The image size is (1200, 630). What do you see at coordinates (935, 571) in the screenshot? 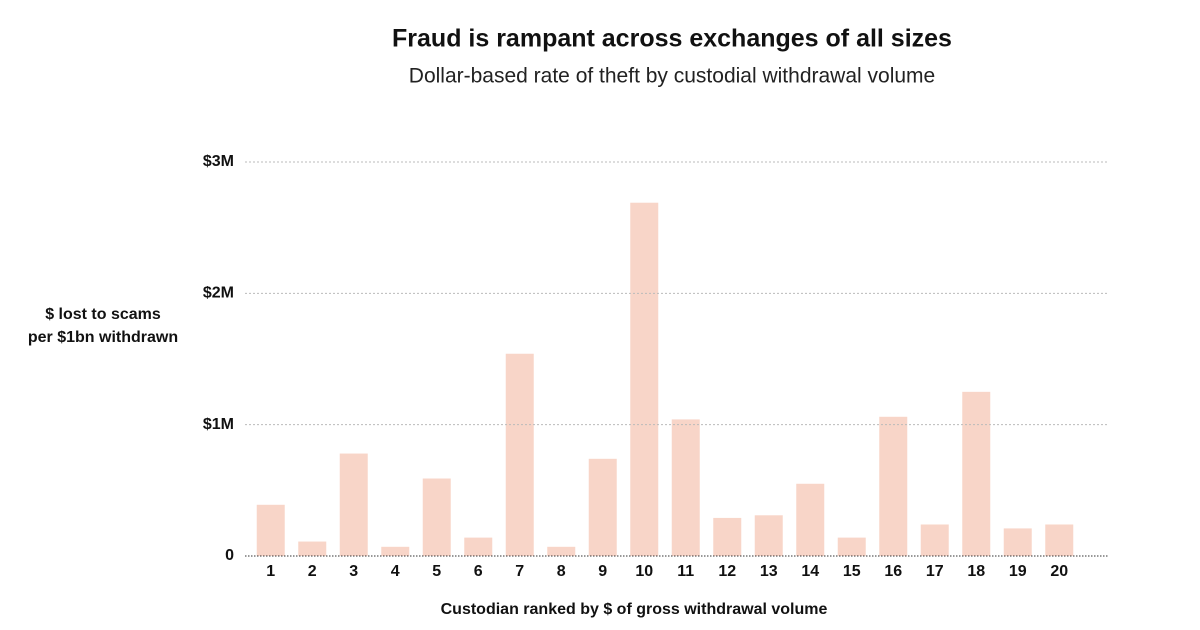
I see `x-tick-label: 17` at bounding box center [935, 571].